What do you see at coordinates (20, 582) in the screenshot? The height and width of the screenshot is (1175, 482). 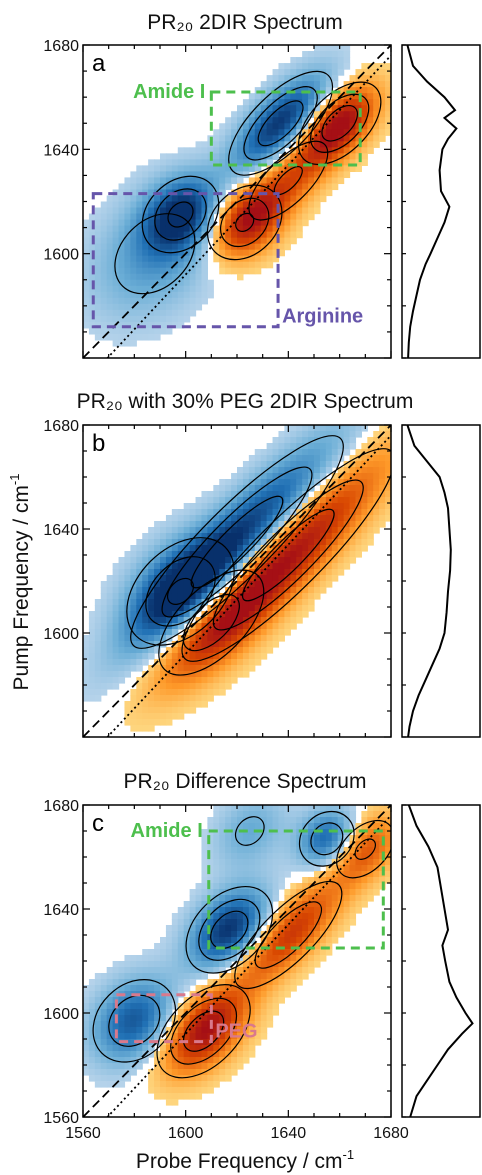 I see `y-axis-label: Pump Frequency / cm-1` at bounding box center [20, 582].